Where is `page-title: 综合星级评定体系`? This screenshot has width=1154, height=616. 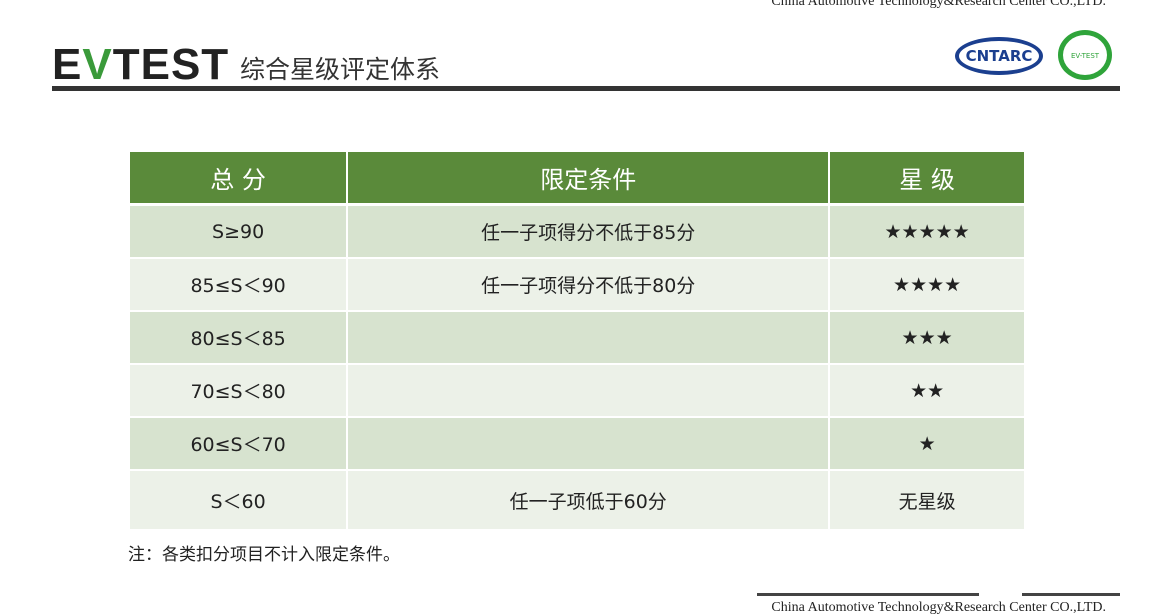 page-title: 综合星级评定体系 is located at coordinates (340, 69).